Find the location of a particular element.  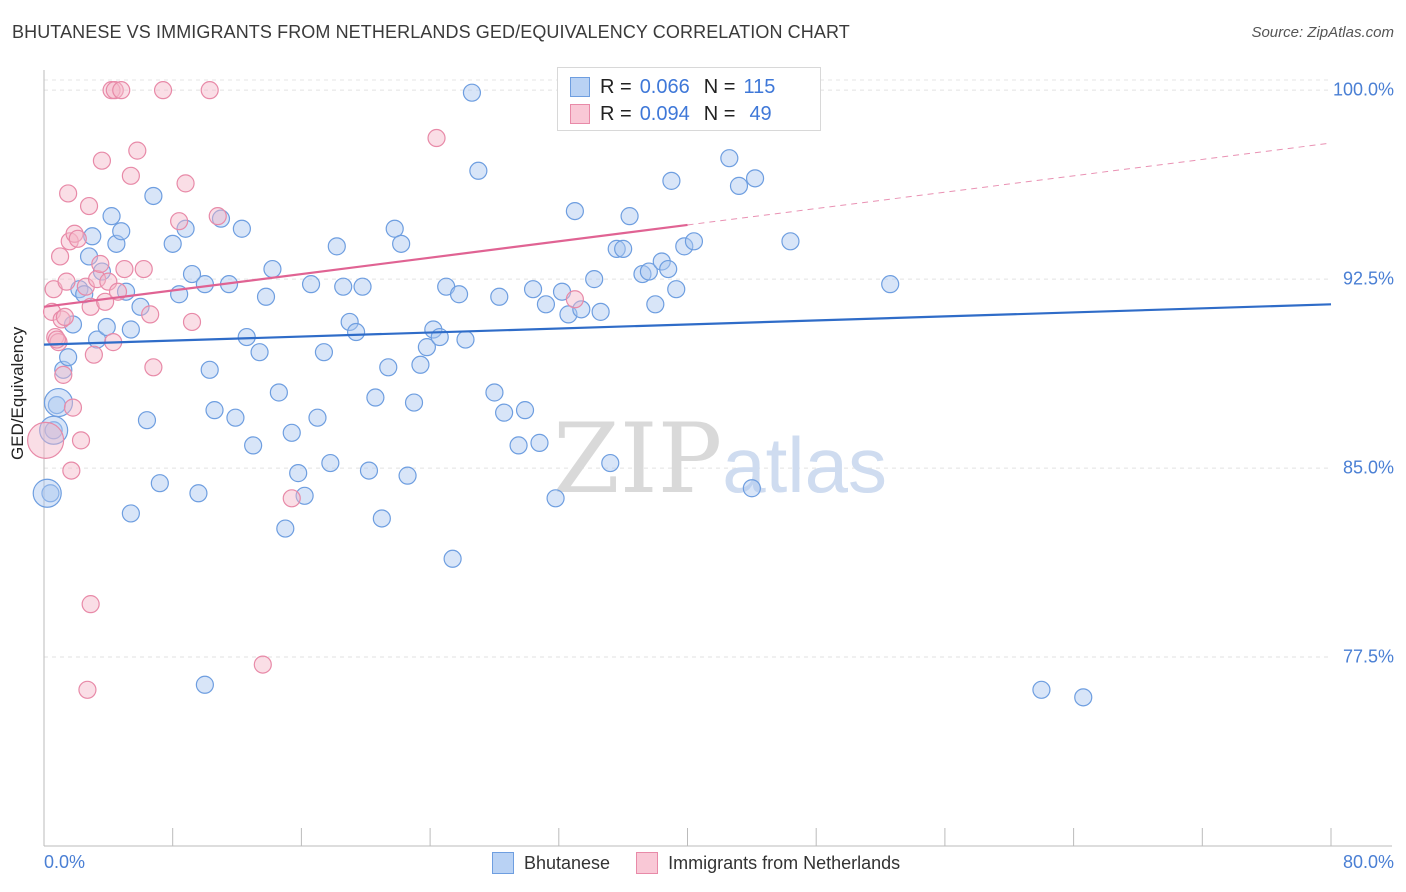

stats-row-netherlands: R = 0.094 N = 49 is located at coordinates (675, 114).